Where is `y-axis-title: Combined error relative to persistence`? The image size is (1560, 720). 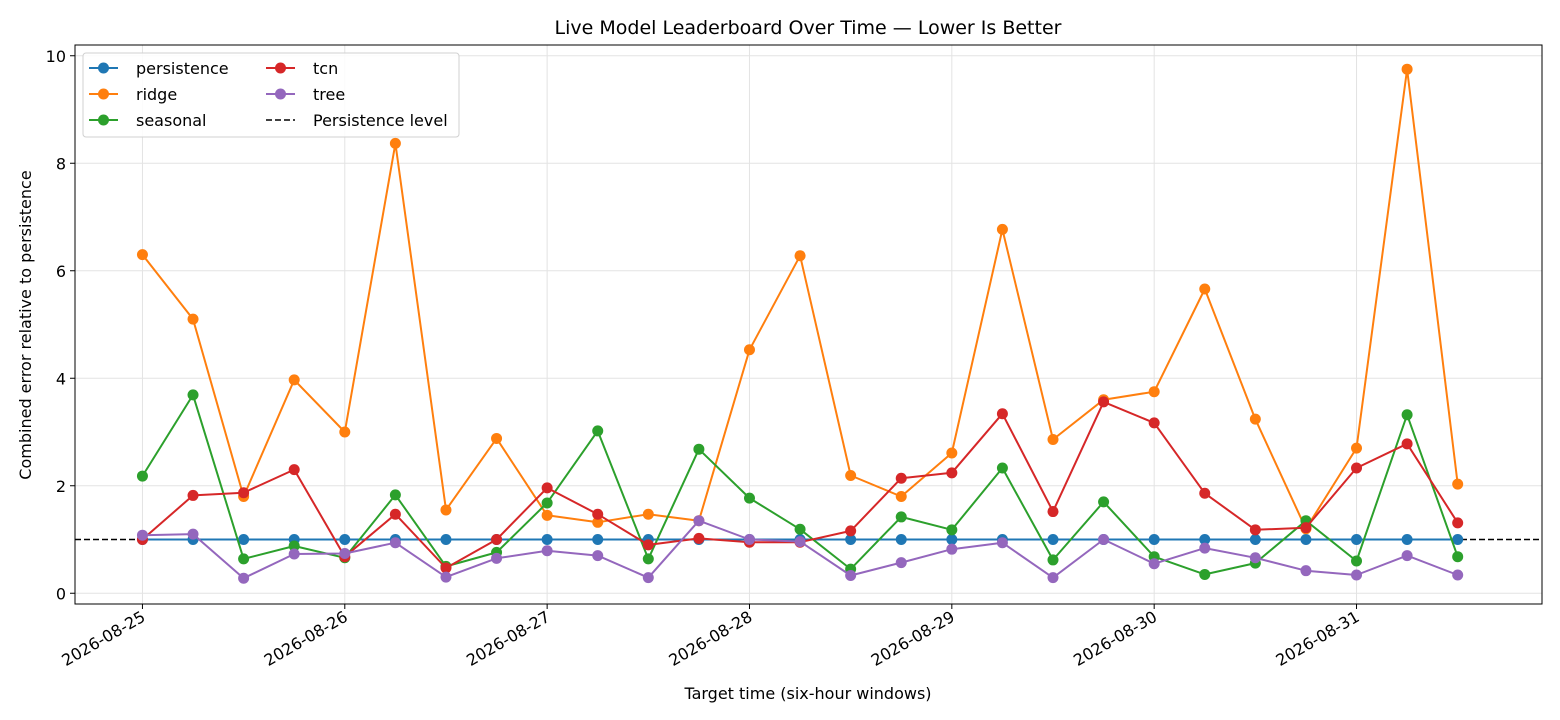
y-axis-title: Combined error relative to persistence is located at coordinates (25, 324).